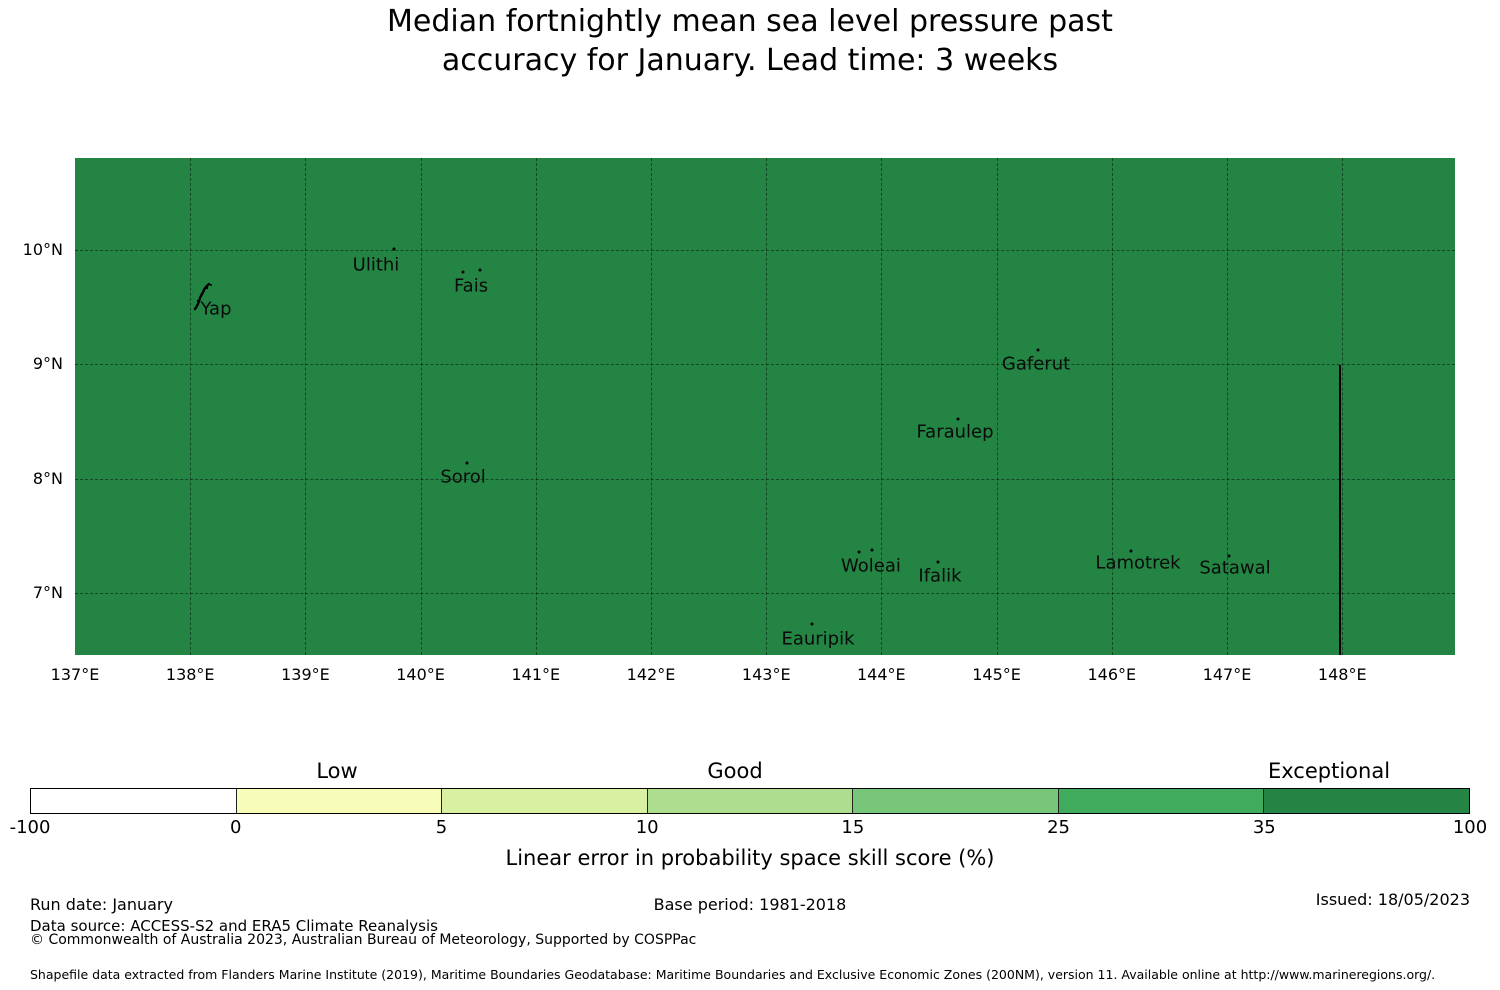 The width and height of the screenshot is (1500, 990). I want to click on island-label: Gaferut, so click(1036, 364).